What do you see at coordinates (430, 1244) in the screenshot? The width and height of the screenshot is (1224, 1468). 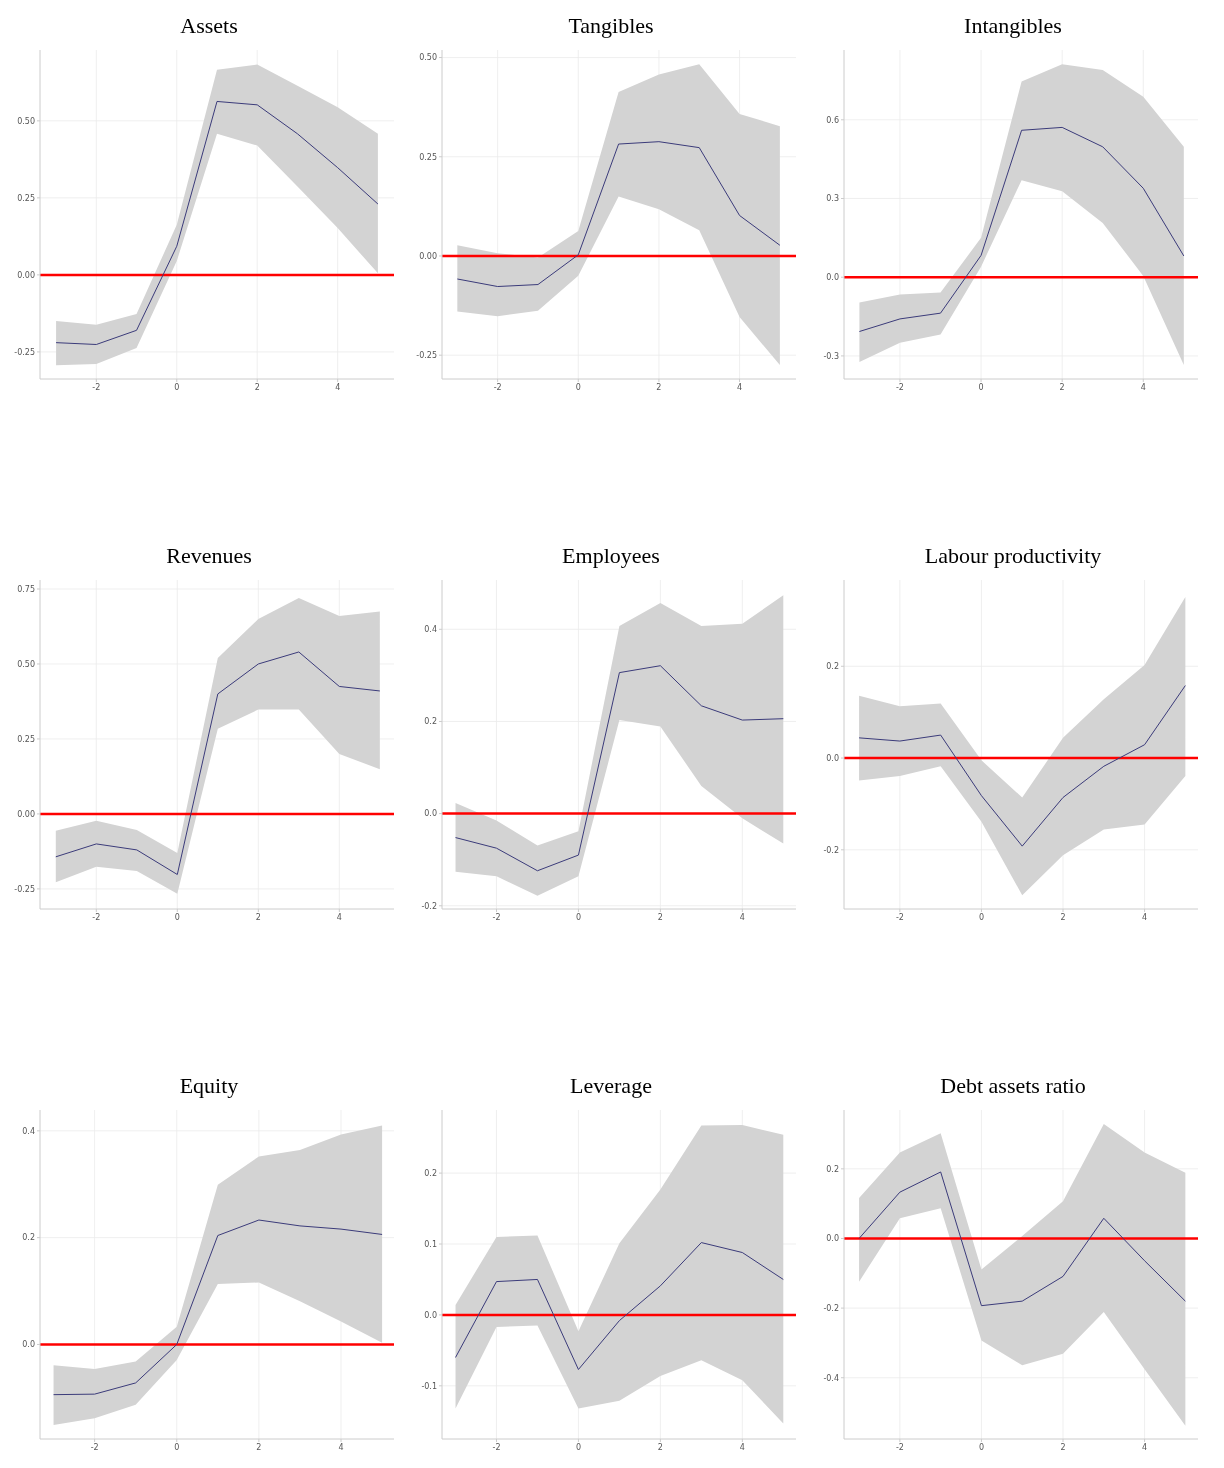 I see `y-tick-label: 0.1` at bounding box center [430, 1244].